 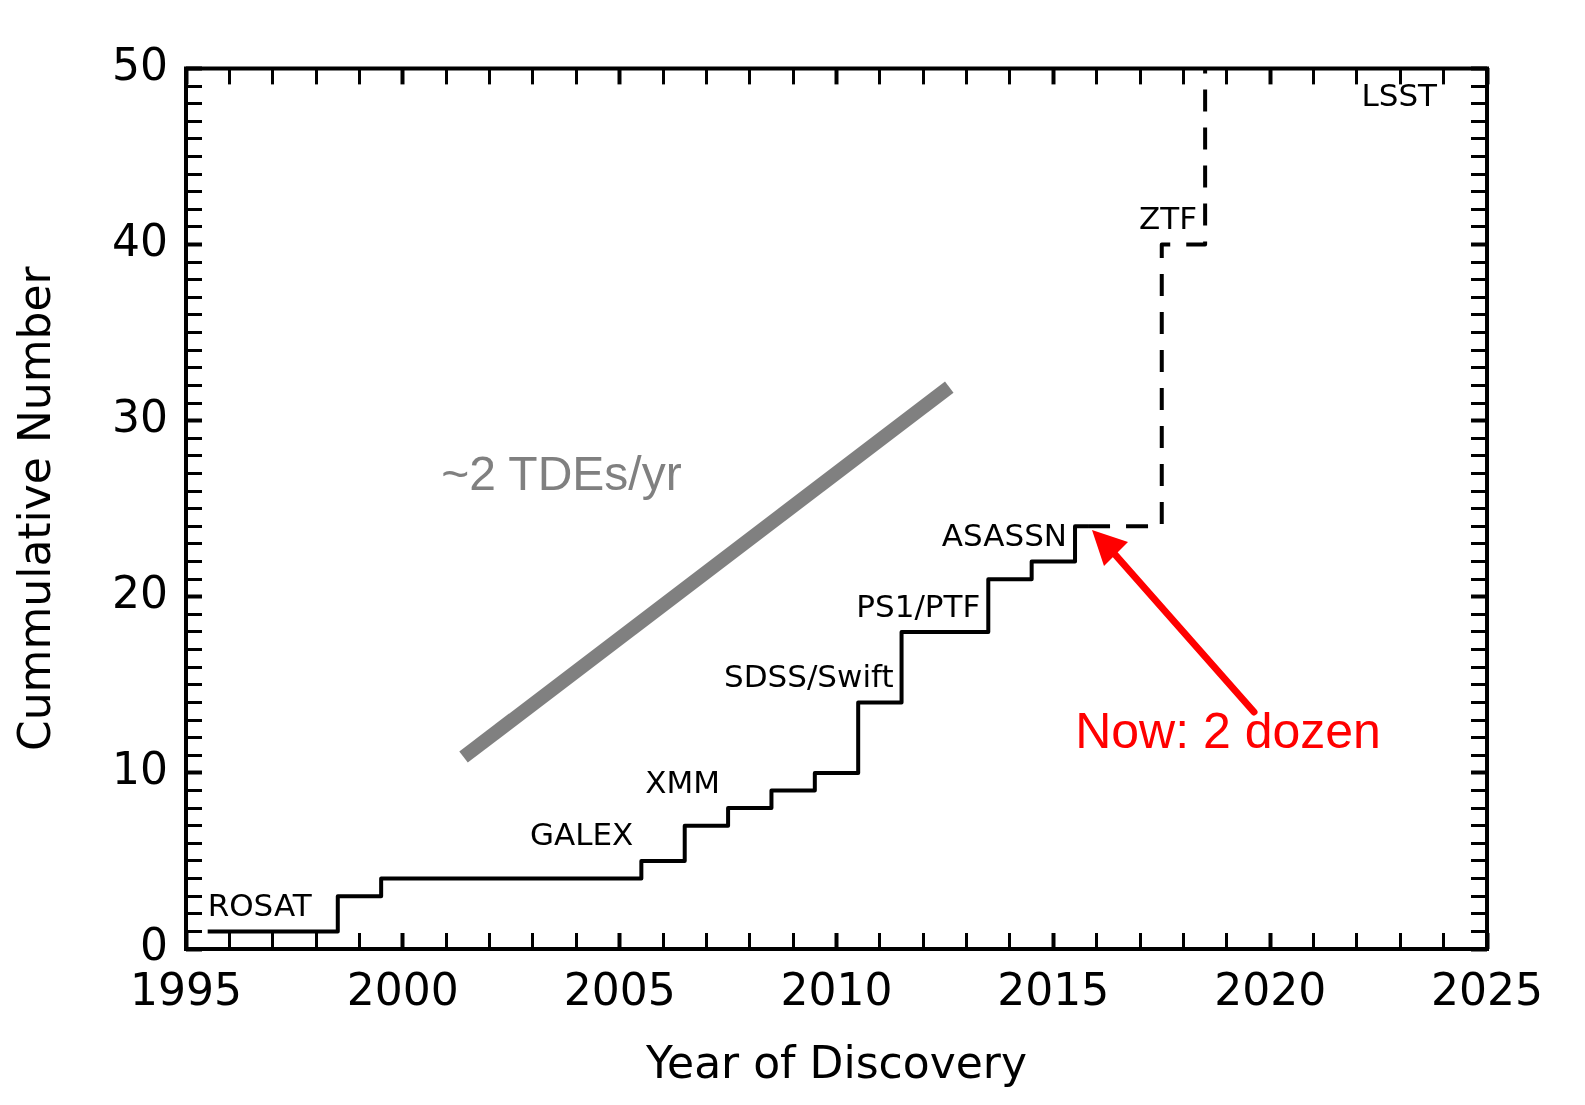 I want to click on x-tick-label: 2010, so click(x=836, y=989).